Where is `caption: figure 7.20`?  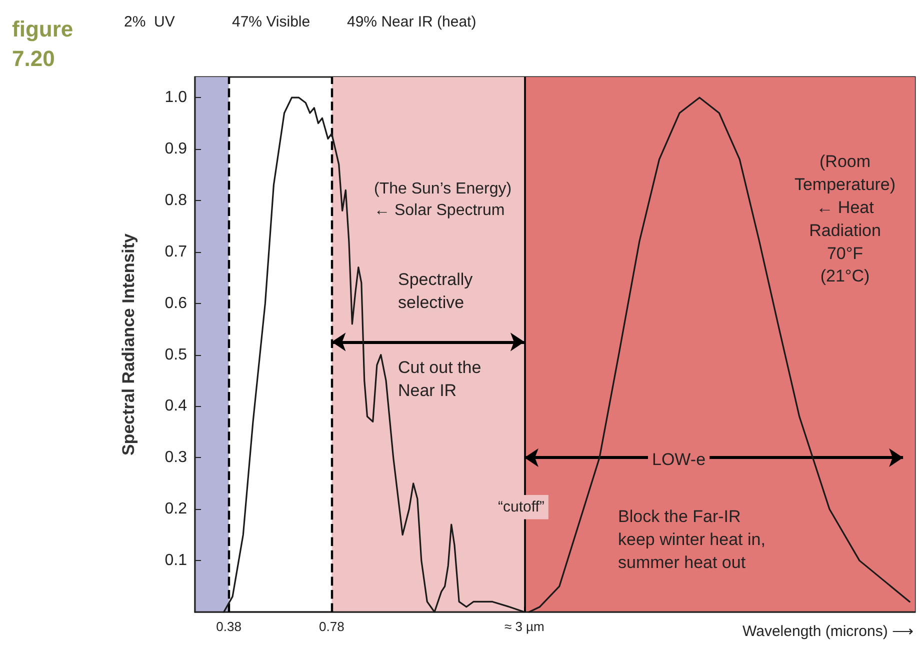
caption: figure 7.20 is located at coordinates (43, 44).